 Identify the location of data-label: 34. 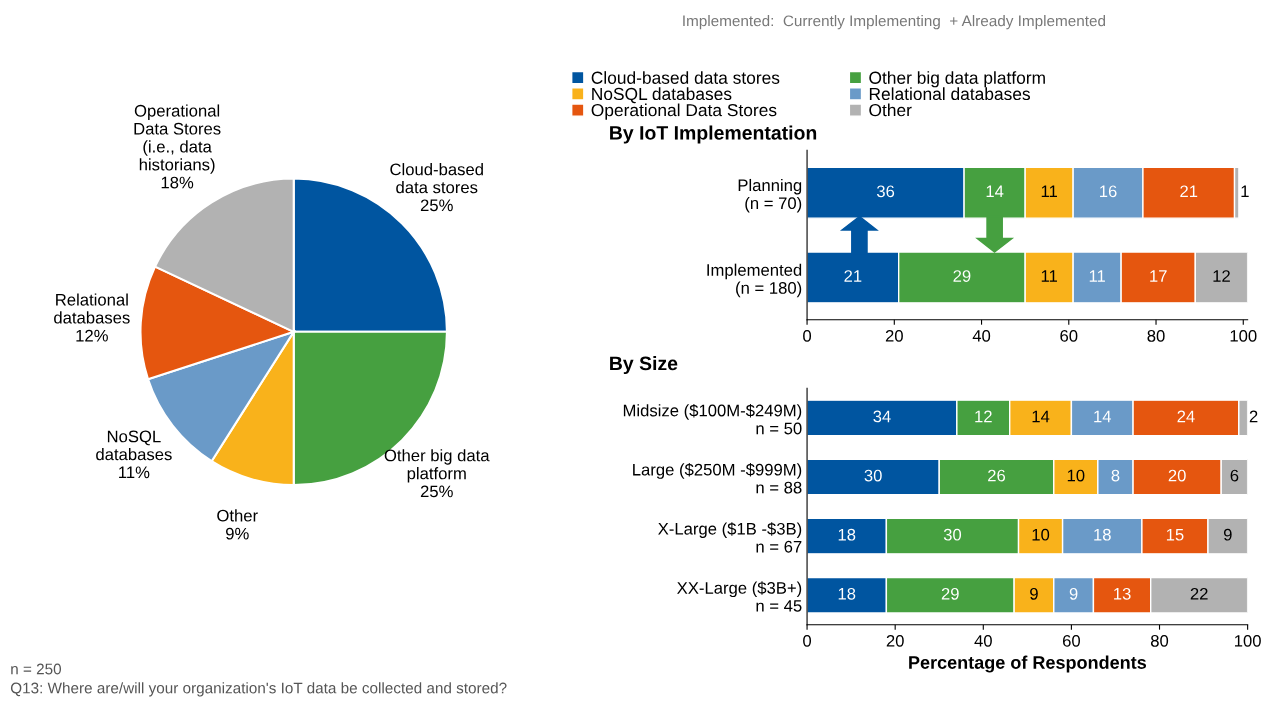
(882, 416).